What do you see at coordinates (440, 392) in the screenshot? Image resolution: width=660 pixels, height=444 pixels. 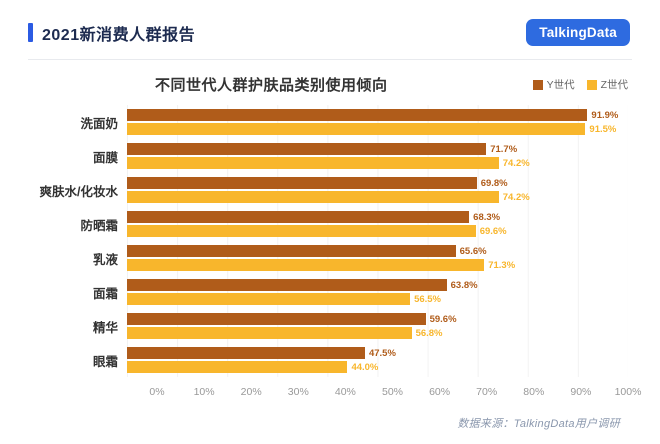 I see `x-tick-label: 60%` at bounding box center [440, 392].